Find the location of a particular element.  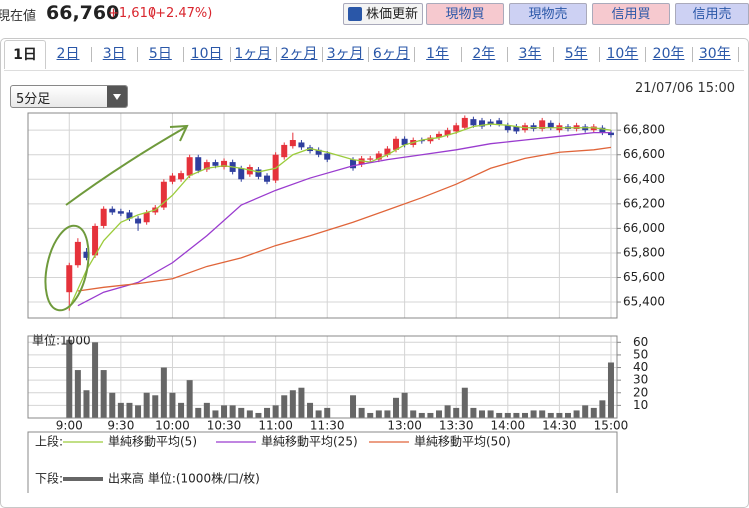

period-tabs: 1日 2日 3日 5日 10日 1ヶ月 2ヶ月 3ヶ月 6ヶ月 1年 2年 3年 5年 10年 20年 30年 is located at coordinates (374, 55).